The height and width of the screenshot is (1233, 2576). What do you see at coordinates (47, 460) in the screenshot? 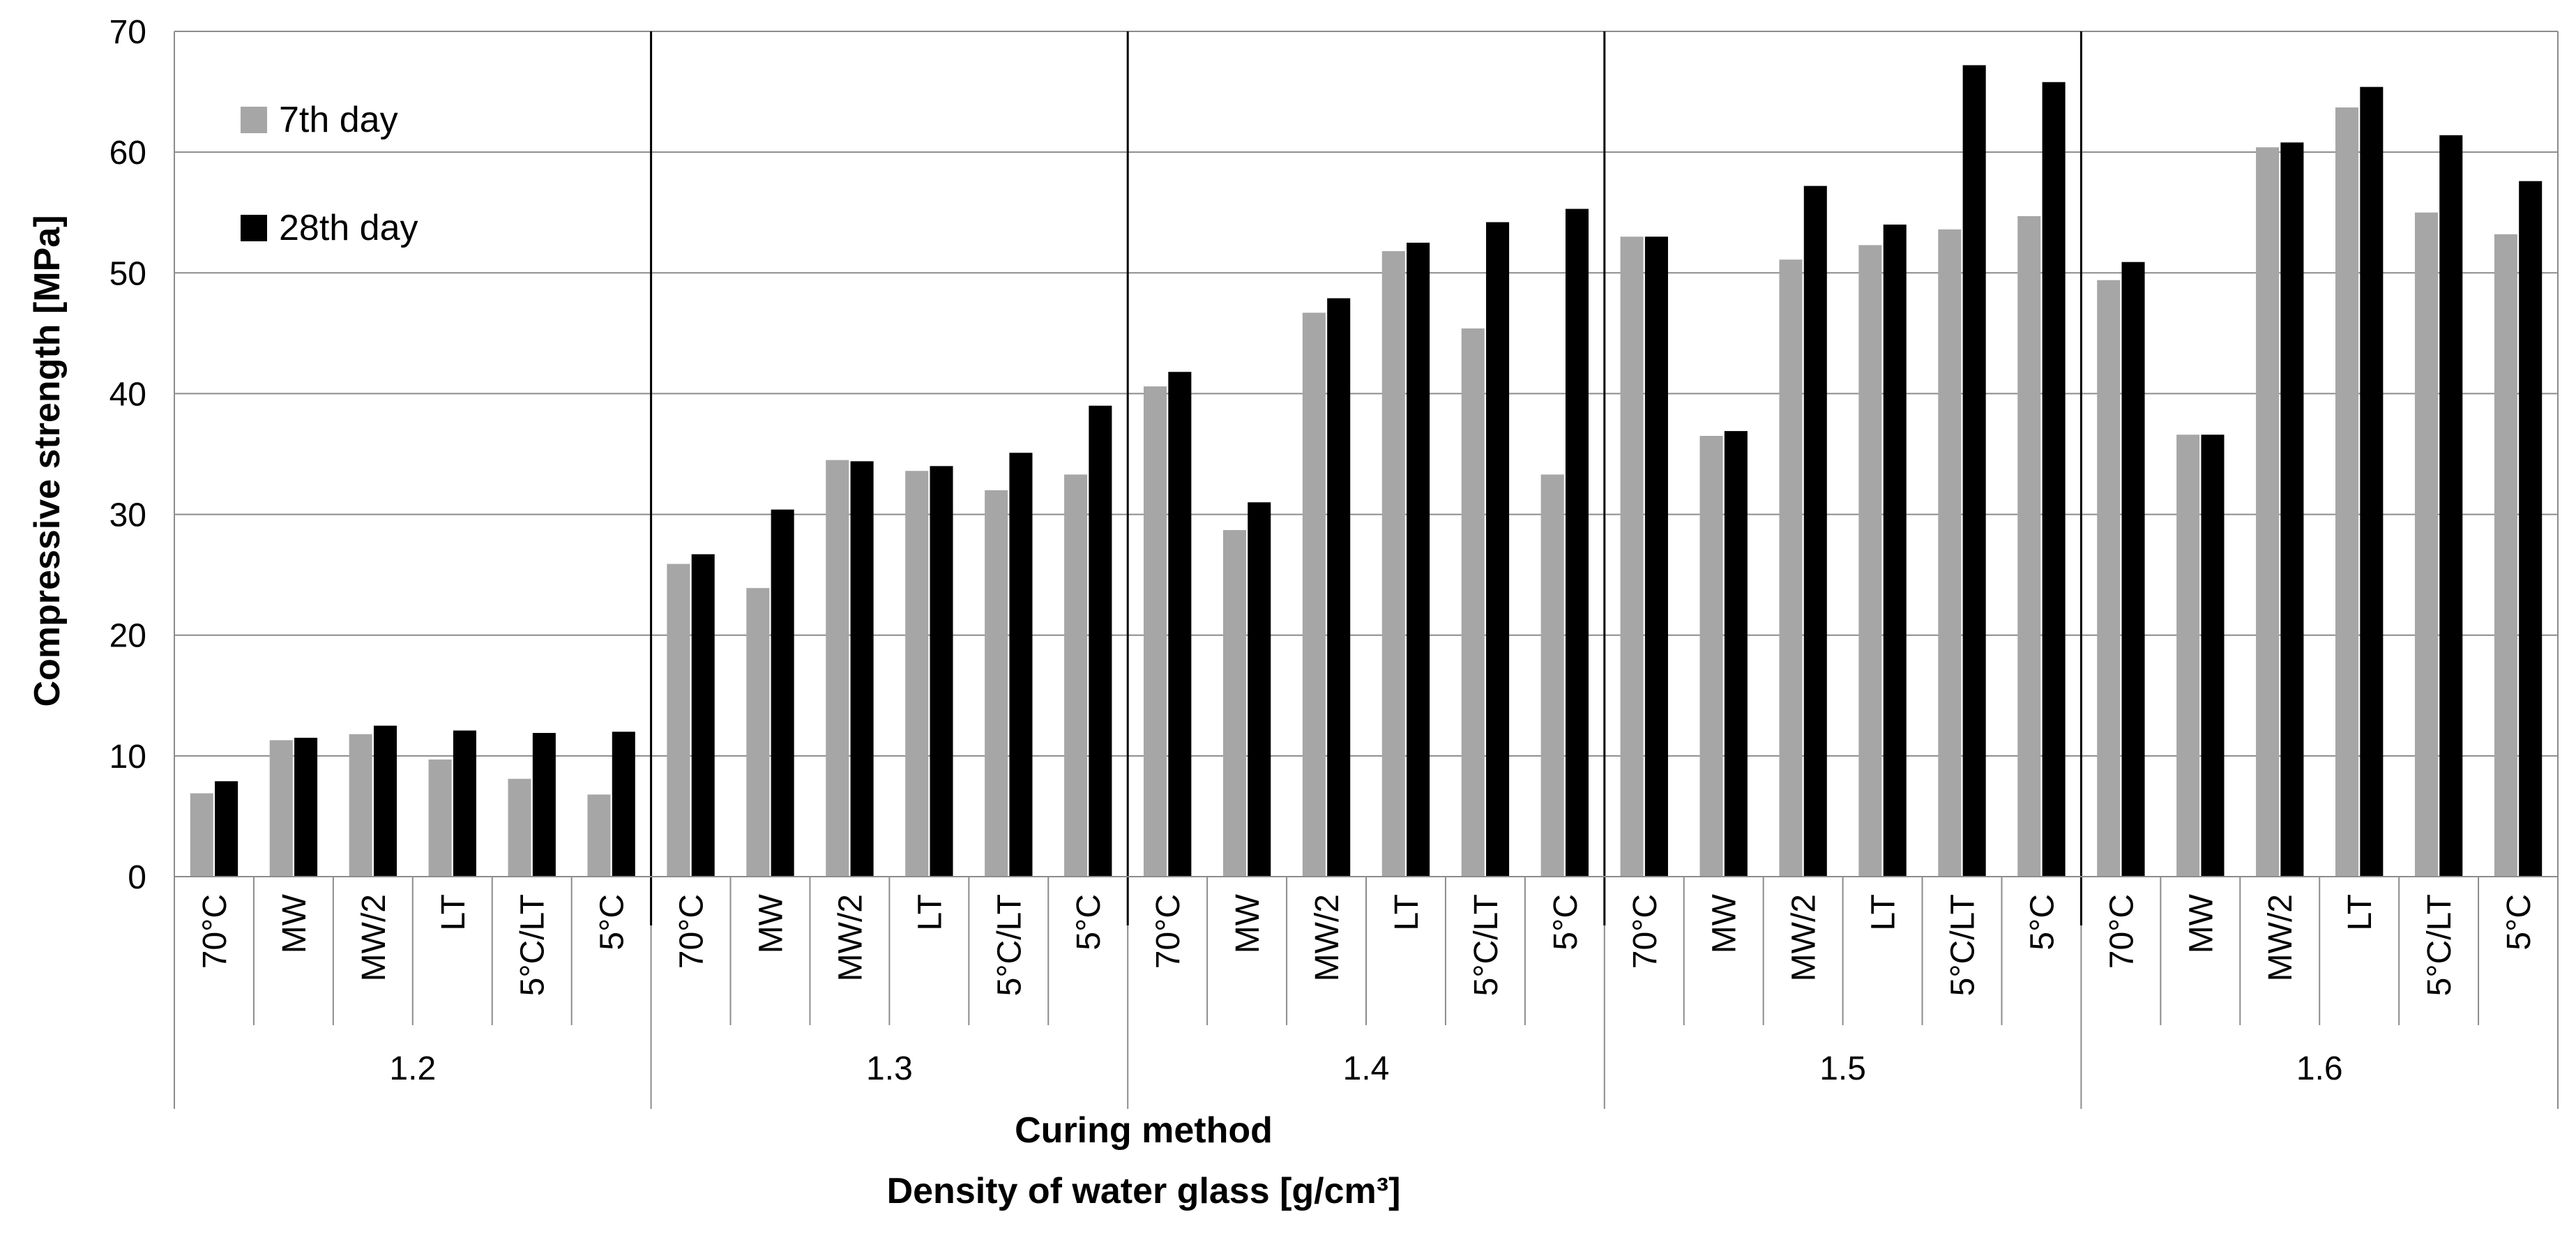
I see `y-axis-title: Compressive strength [MPa]` at bounding box center [47, 460].